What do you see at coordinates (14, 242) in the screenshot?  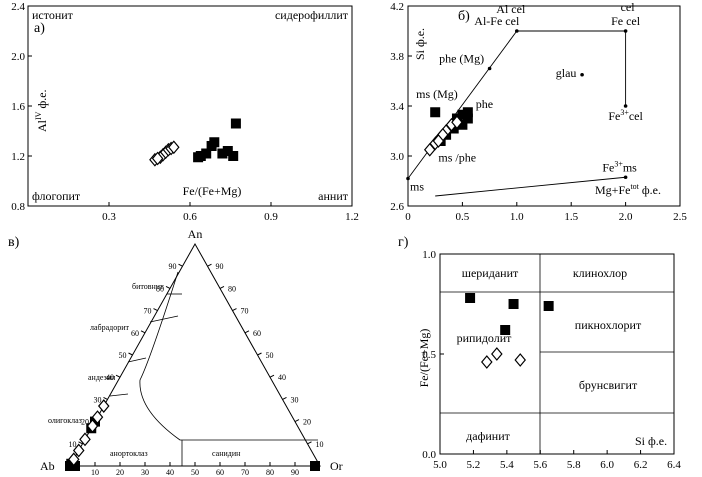 I see `panel-c-label: в)` at bounding box center [14, 242].